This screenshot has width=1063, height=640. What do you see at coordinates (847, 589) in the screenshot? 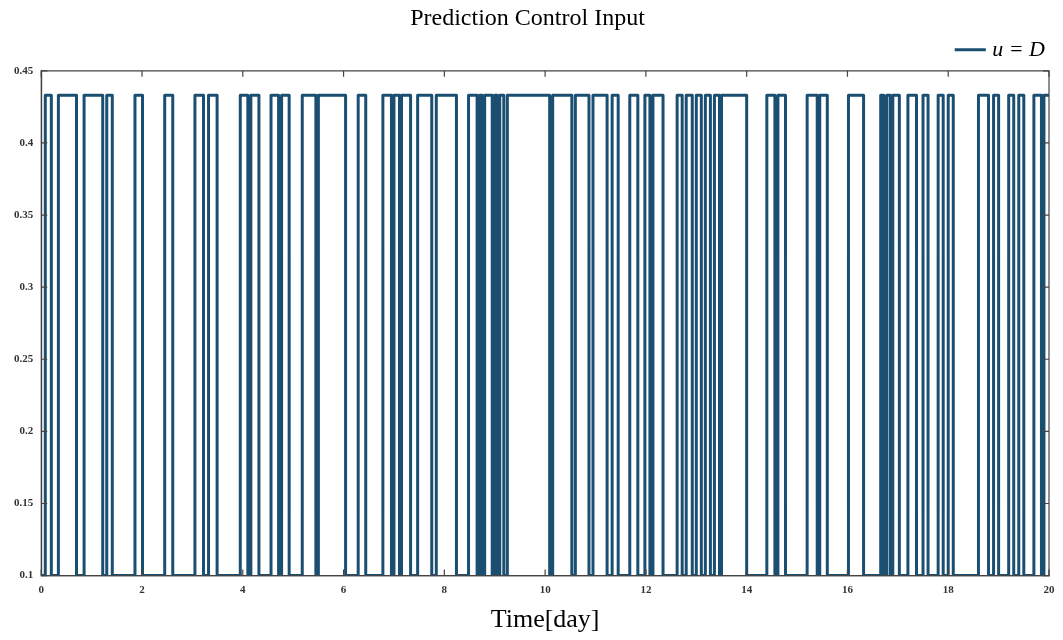
I see `x-tick-label: 16` at bounding box center [847, 589].